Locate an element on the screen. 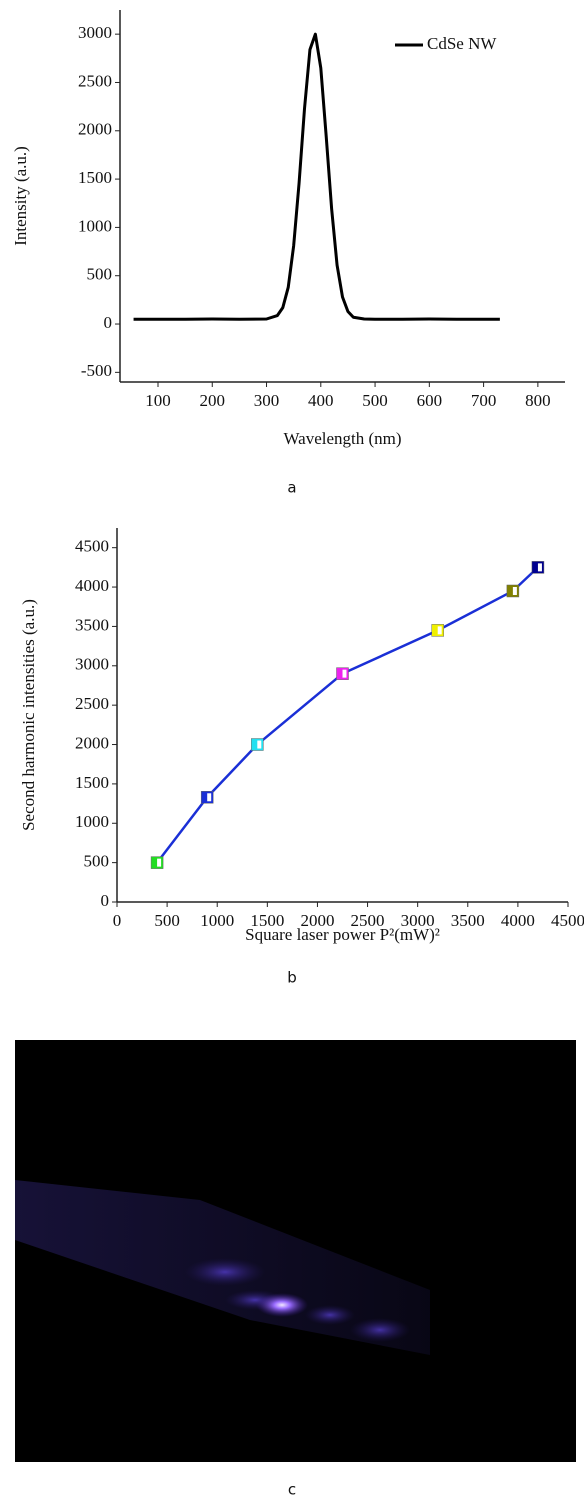 The height and width of the screenshot is (1503, 584). x-axis-title: Wavelength (nm) is located at coordinates (342, 438).